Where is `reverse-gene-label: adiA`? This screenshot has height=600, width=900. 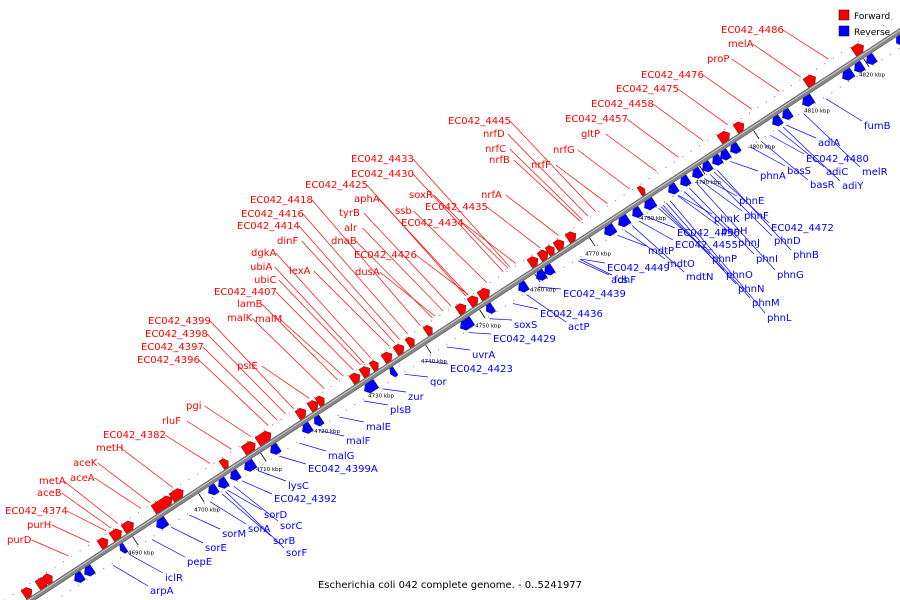 reverse-gene-label: adiA is located at coordinates (829, 143).